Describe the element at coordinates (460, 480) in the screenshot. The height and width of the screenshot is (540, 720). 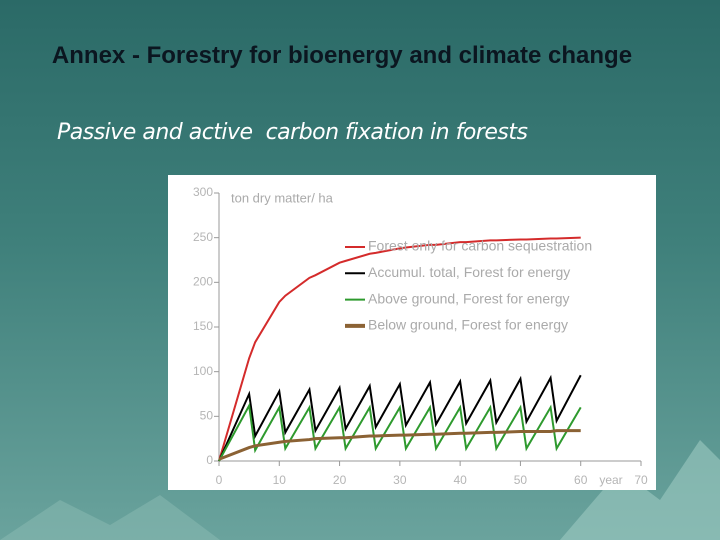
I see `x-tick-label: 40` at that location.